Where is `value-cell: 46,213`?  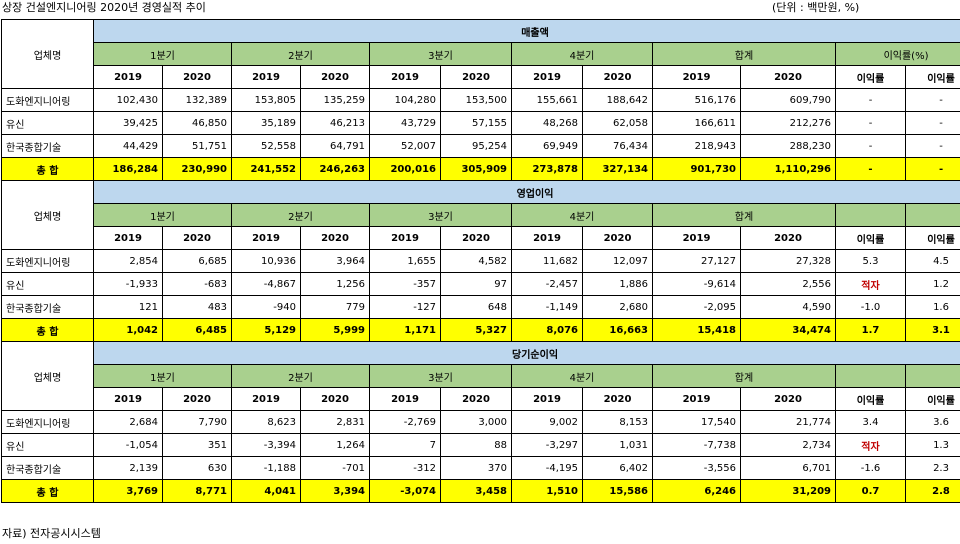 value-cell: 46,213 is located at coordinates (335, 123).